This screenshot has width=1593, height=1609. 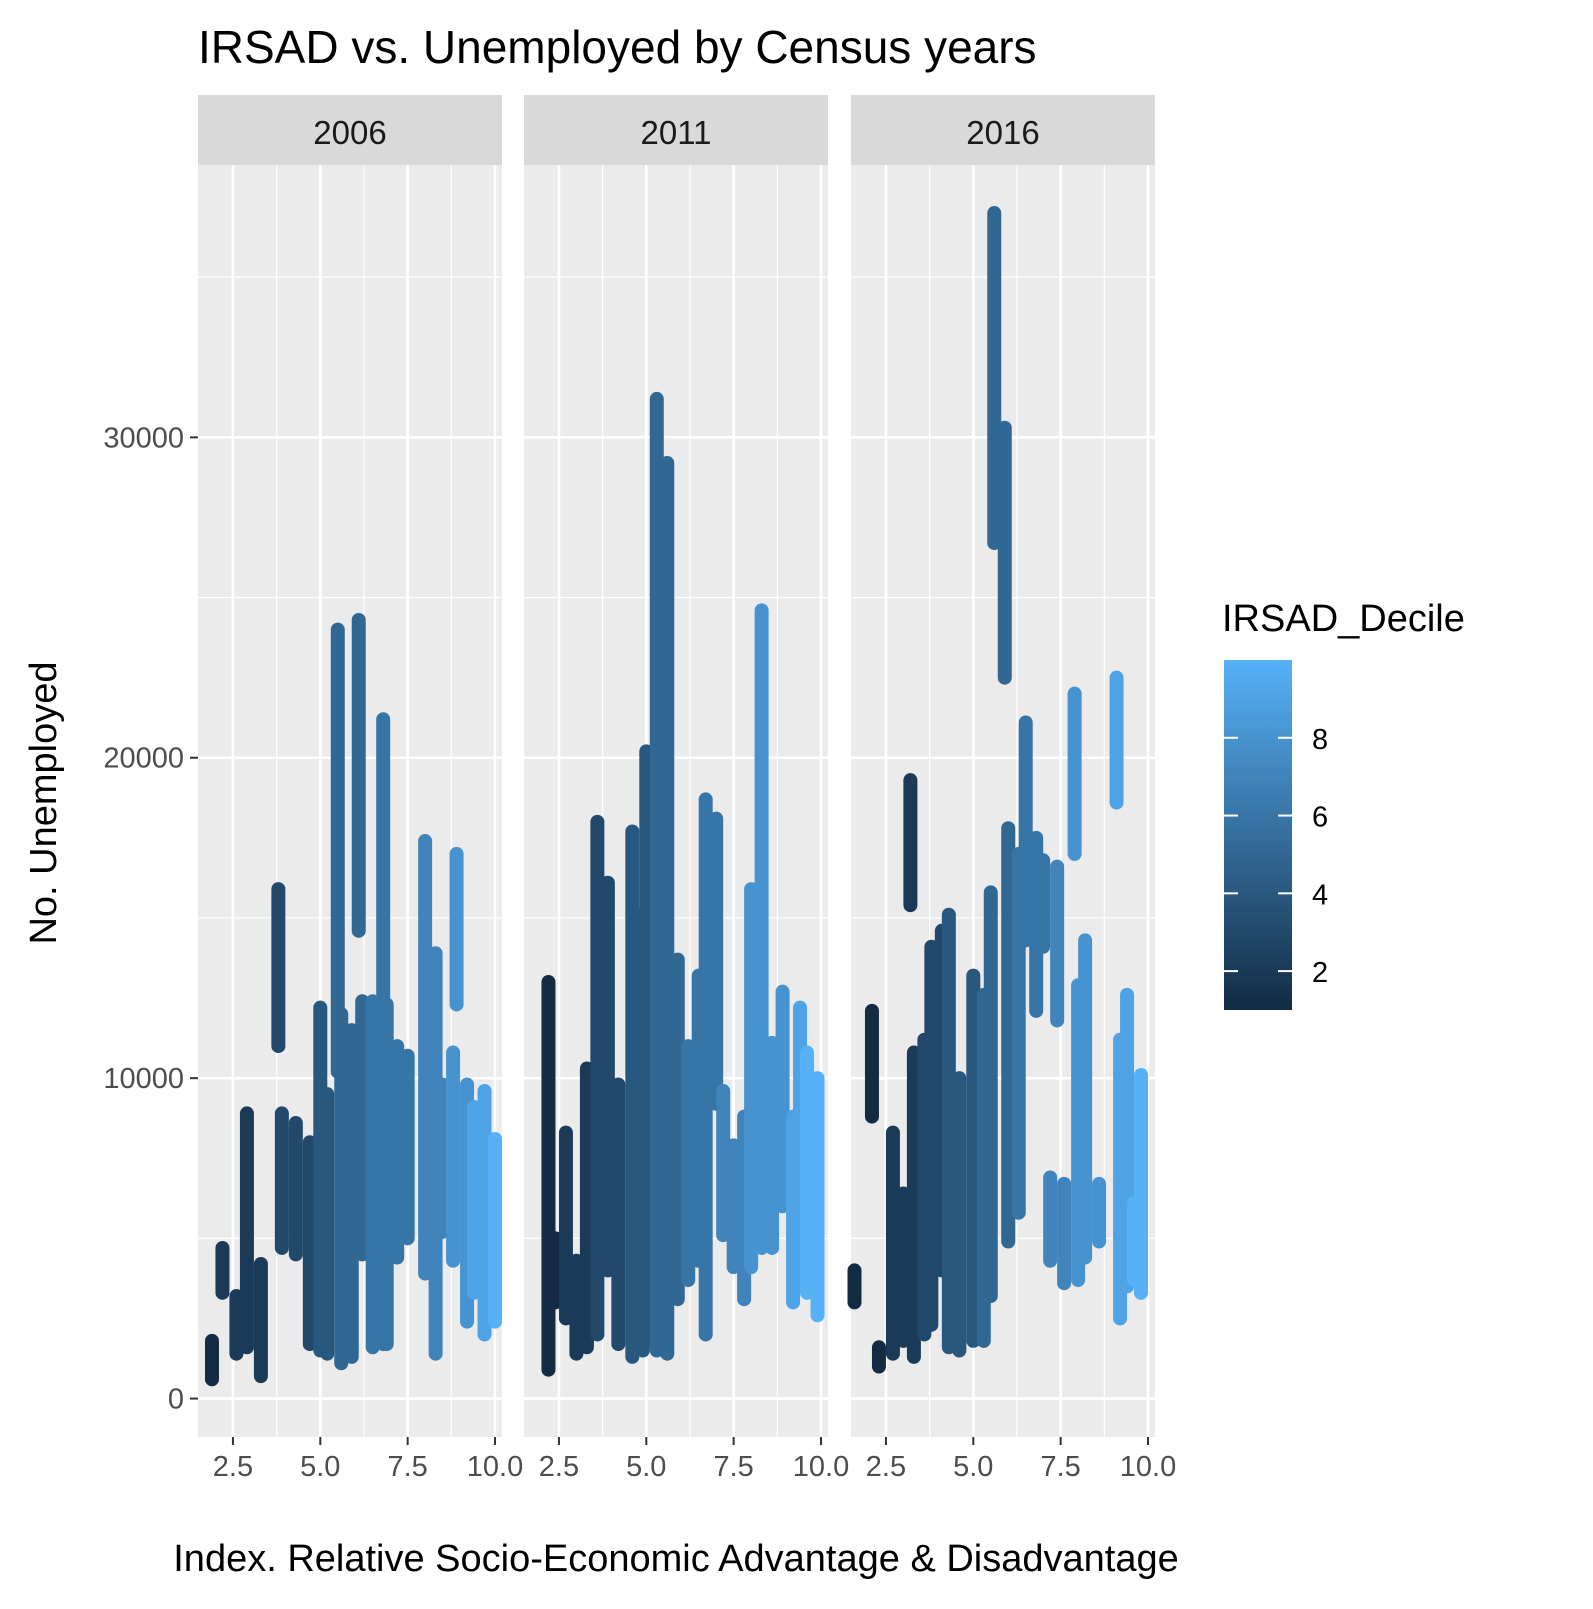 What do you see at coordinates (1343, 804) in the screenshot?
I see `color-legend: IRSAD_Decile 2 4 6 8` at bounding box center [1343, 804].